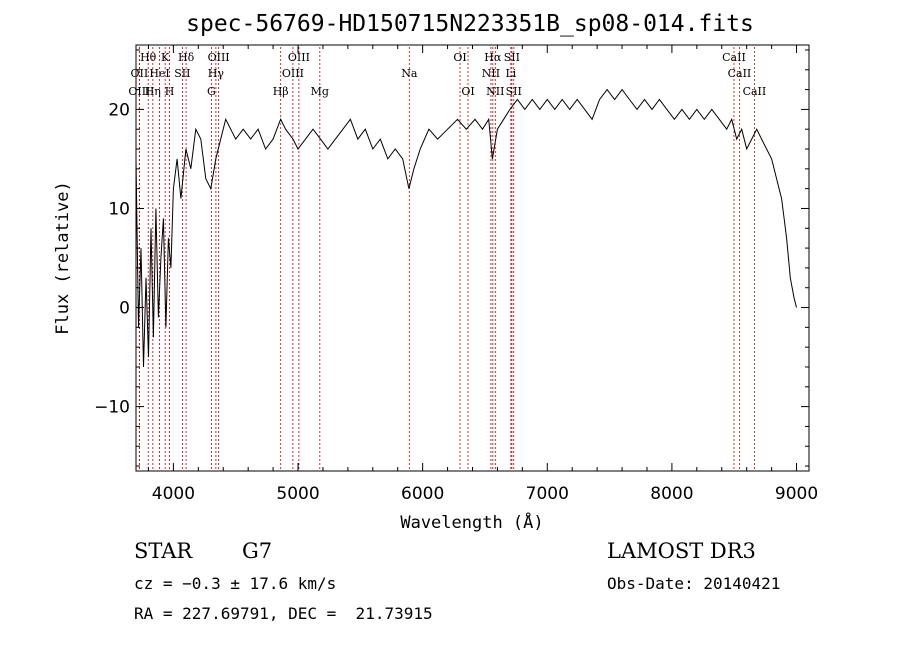 The width and height of the screenshot is (900, 649). Describe the element at coordinates (119, 209) in the screenshot. I see `y-tick-label: 10` at that location.